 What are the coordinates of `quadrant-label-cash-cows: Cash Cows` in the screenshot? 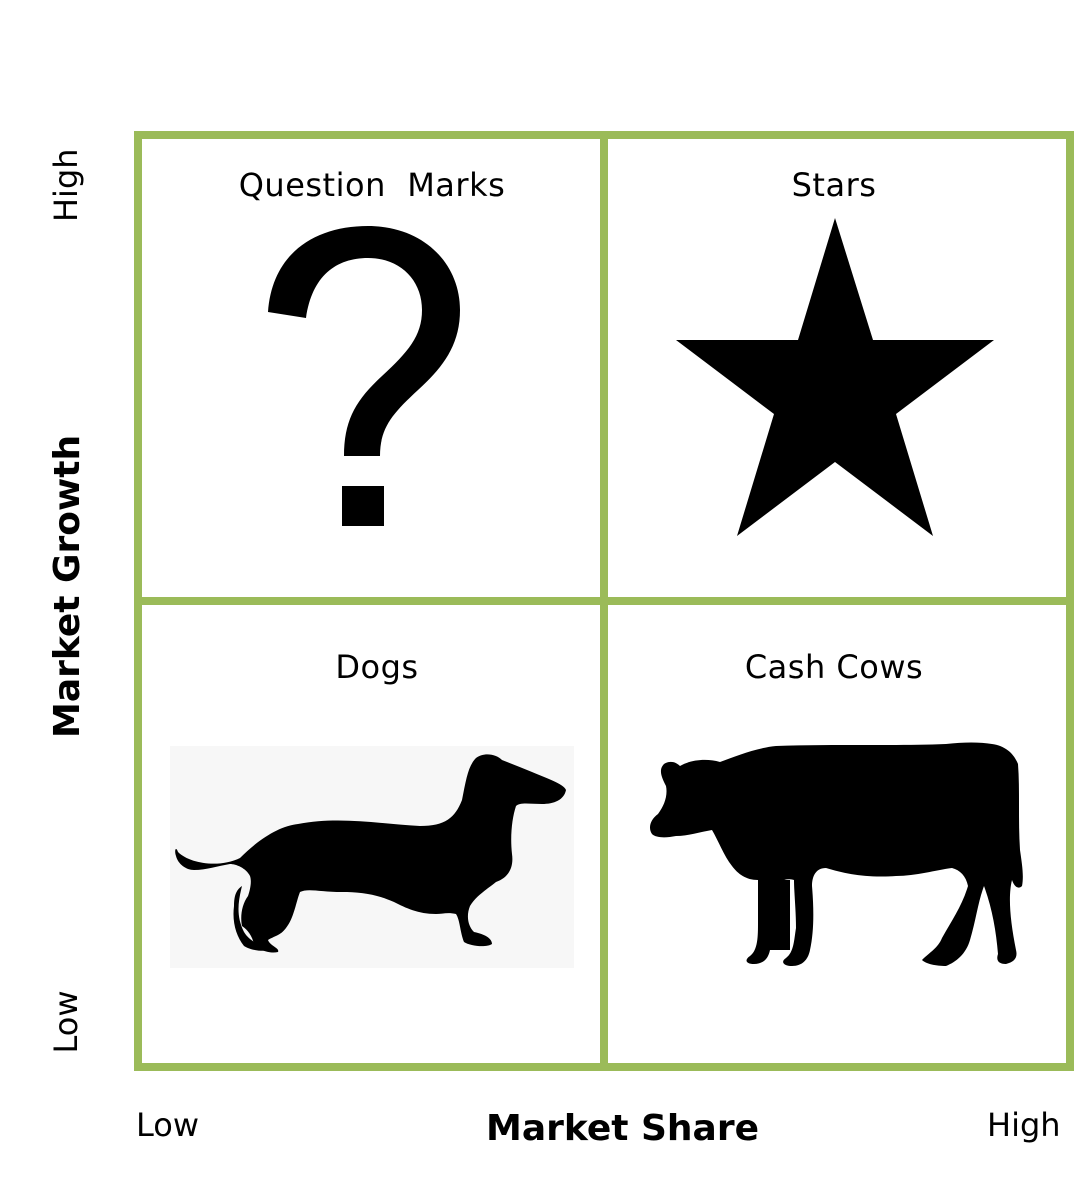 It's located at (834, 667).